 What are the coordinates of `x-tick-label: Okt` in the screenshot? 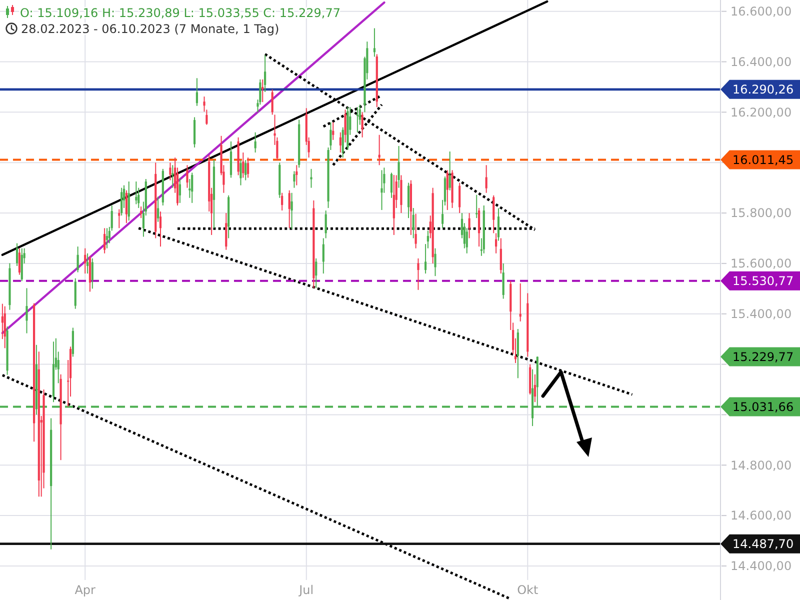 It's located at (527, 590).